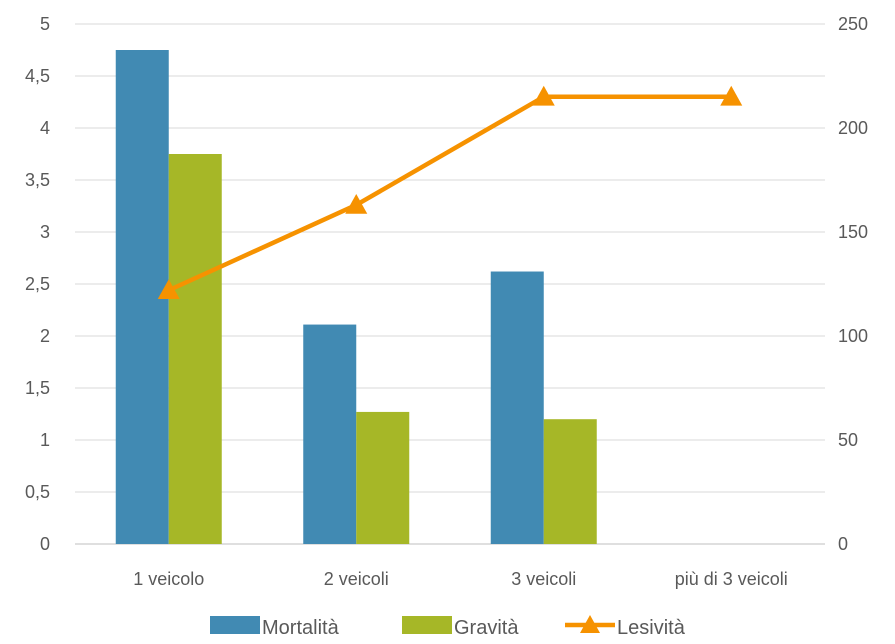  What do you see at coordinates (330, 434) in the screenshot?
I see `bar-mortalit-2-veicoli` at bounding box center [330, 434].